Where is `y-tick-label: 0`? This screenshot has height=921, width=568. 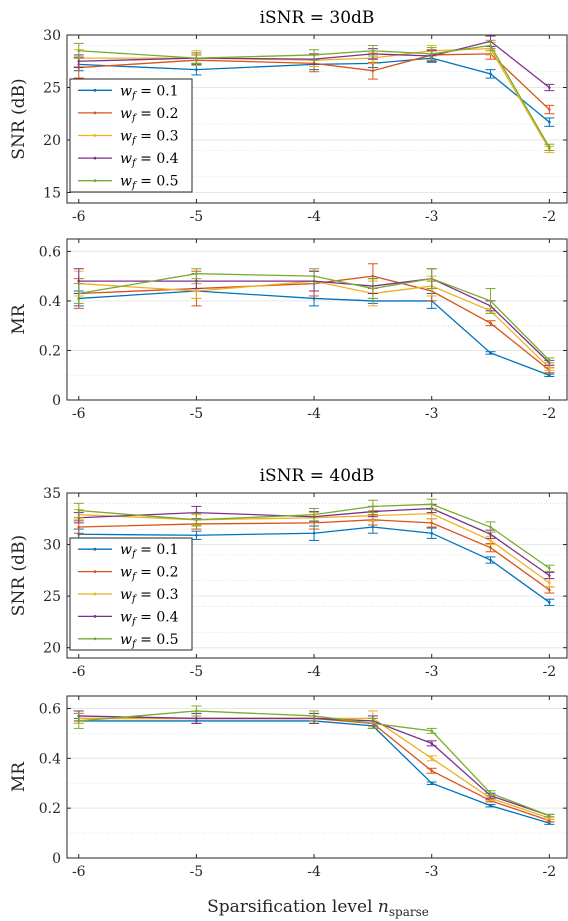
y-tick-label: 0 is located at coordinates (56, 401).